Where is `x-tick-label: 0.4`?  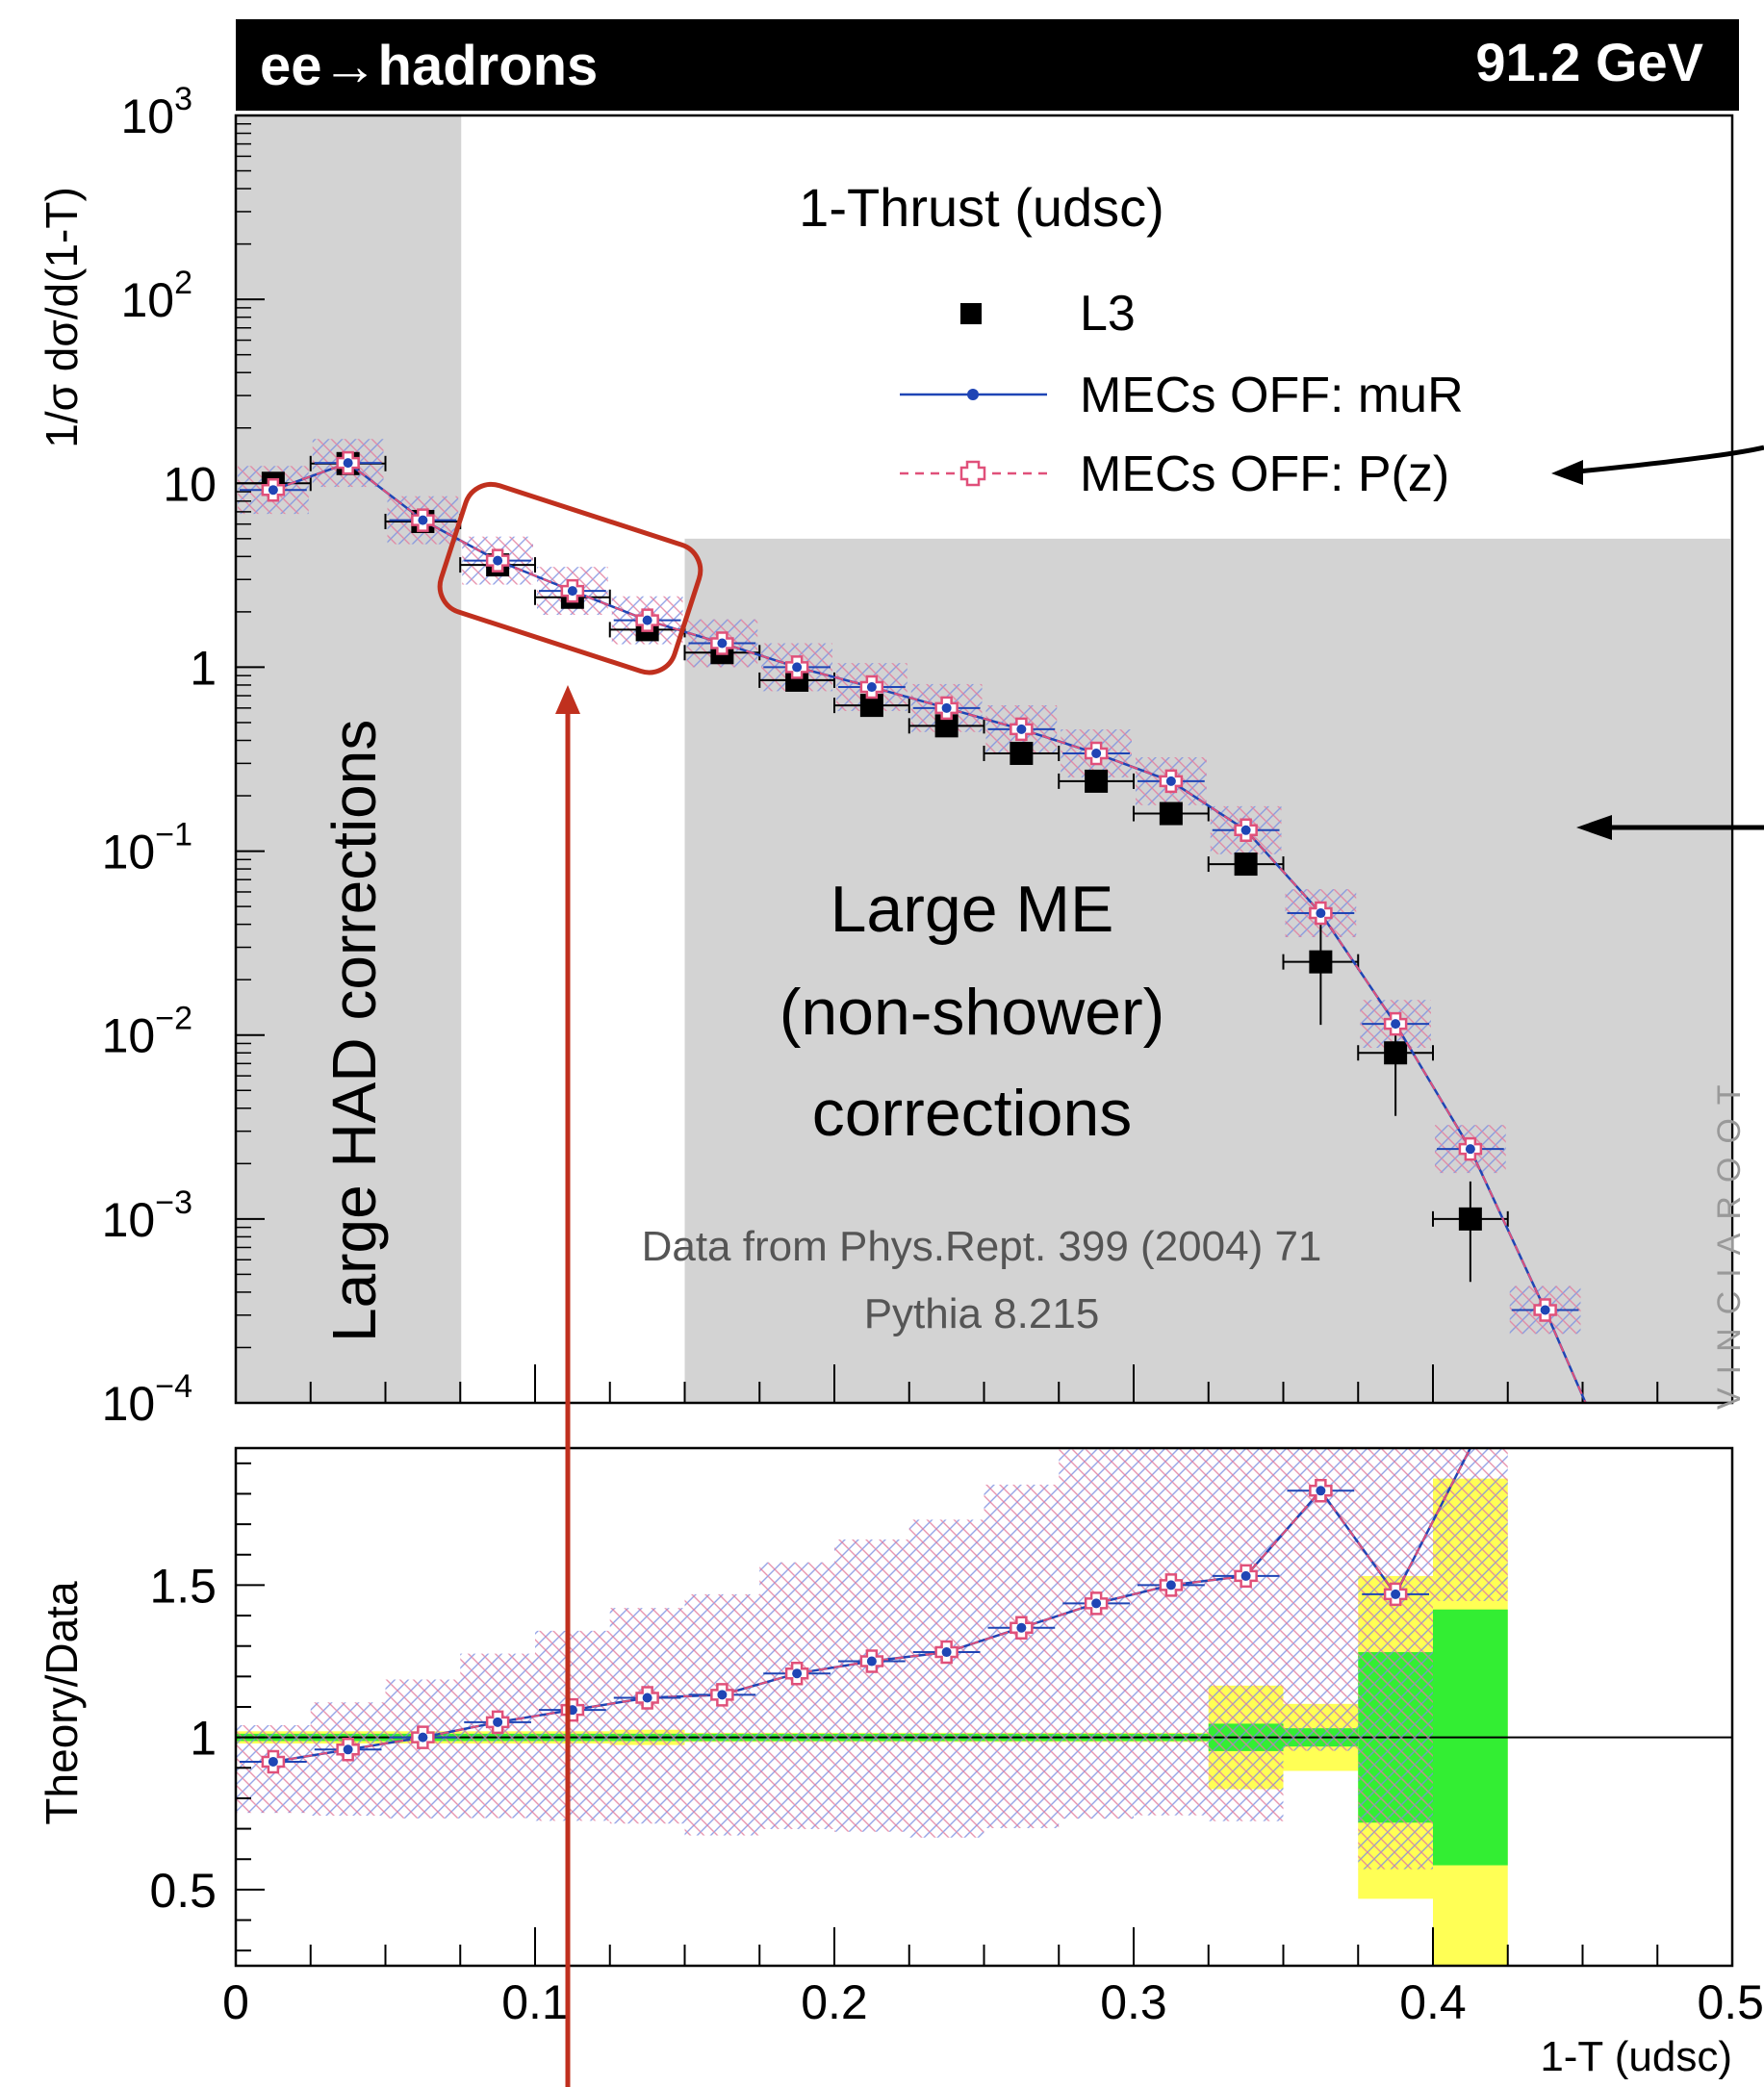 x-tick-label: 0.4 is located at coordinates (1433, 2002).